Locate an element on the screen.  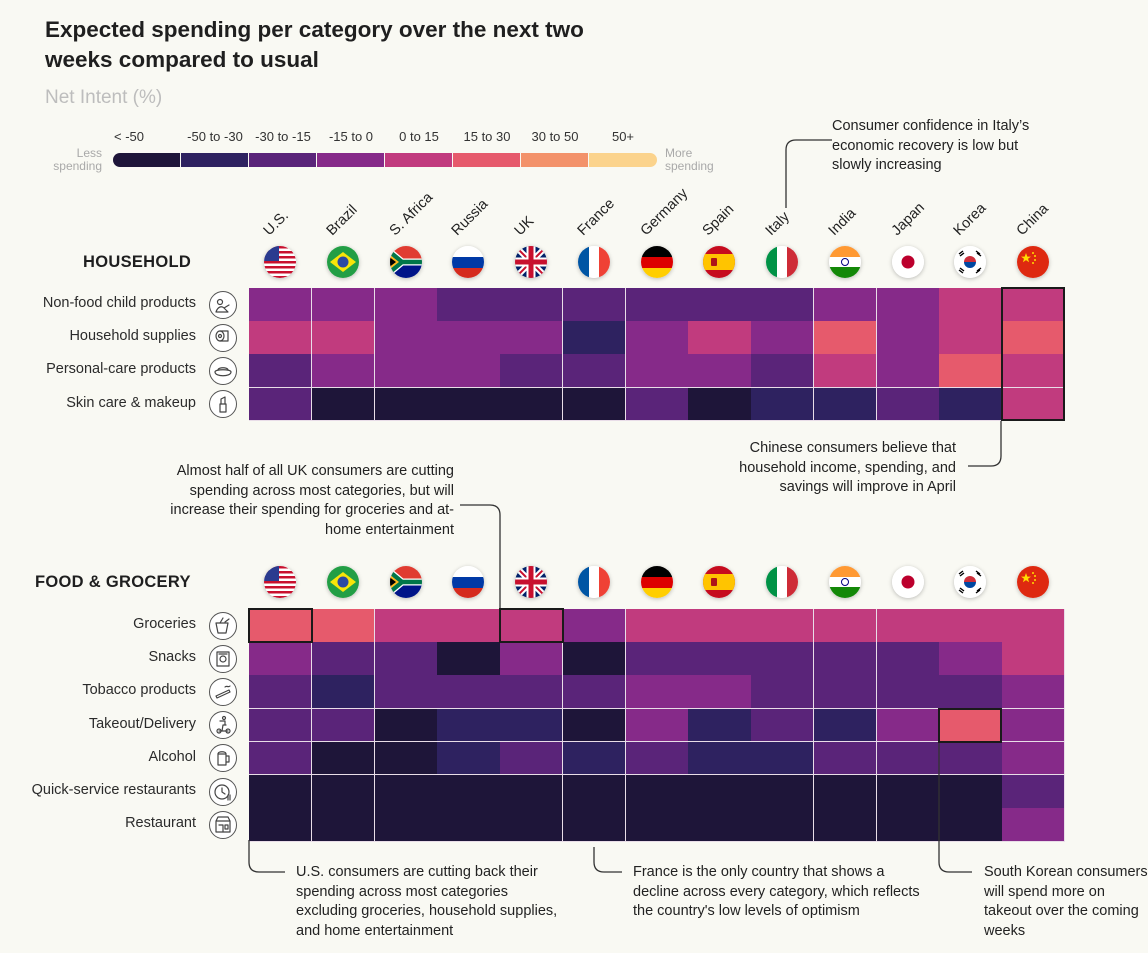
korea-flag-icon is located at coordinates (970, 262).